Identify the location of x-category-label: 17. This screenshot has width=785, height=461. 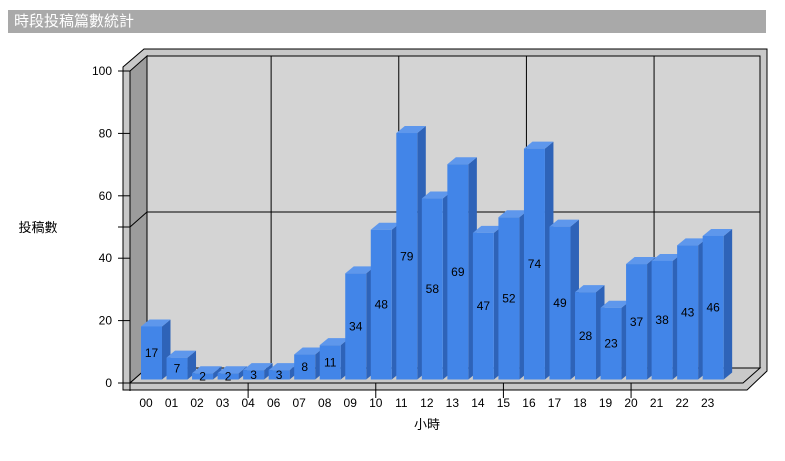
(555, 403).